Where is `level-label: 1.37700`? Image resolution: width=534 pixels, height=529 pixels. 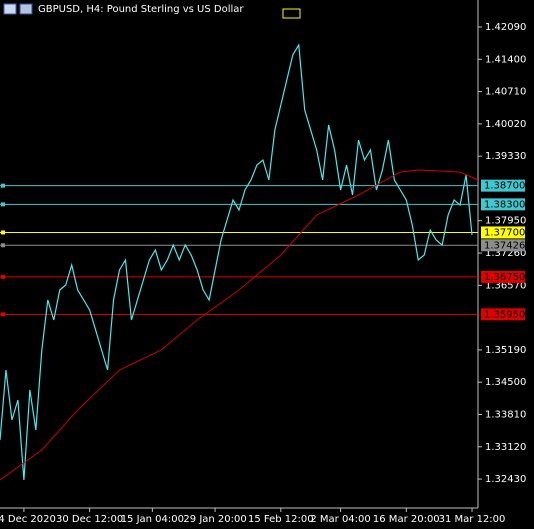 level-label: 1.37700 is located at coordinates (504, 232).